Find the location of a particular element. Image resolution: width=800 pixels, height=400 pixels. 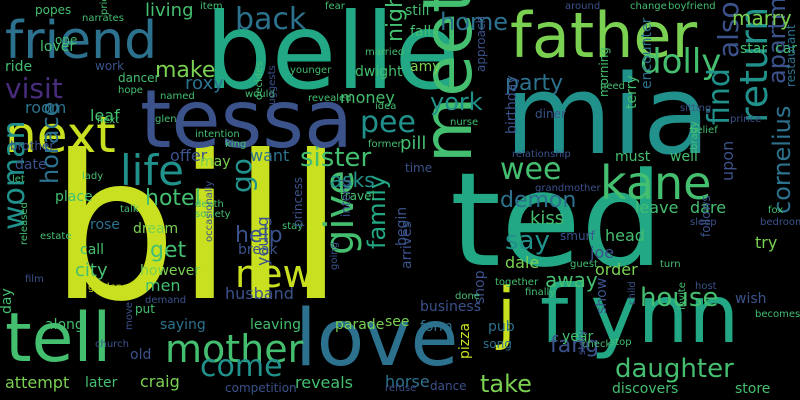

word: competition is located at coordinates (261, 388).